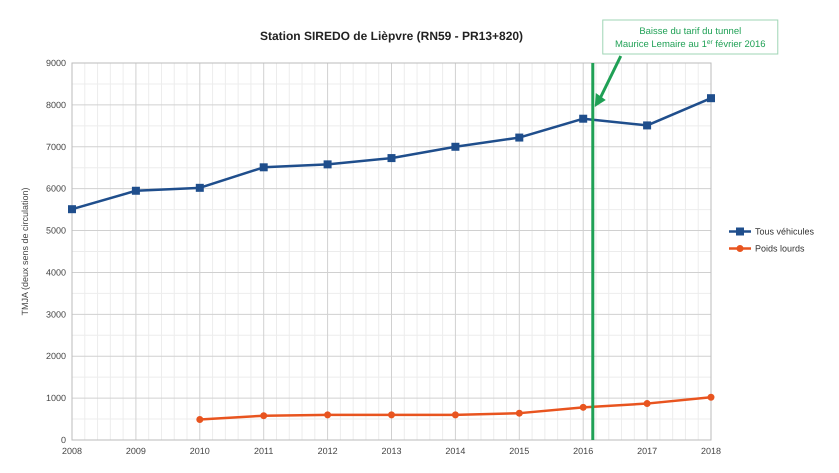 This screenshot has width=839, height=473. I want to click on x-tick-label: 2012, so click(328, 451).